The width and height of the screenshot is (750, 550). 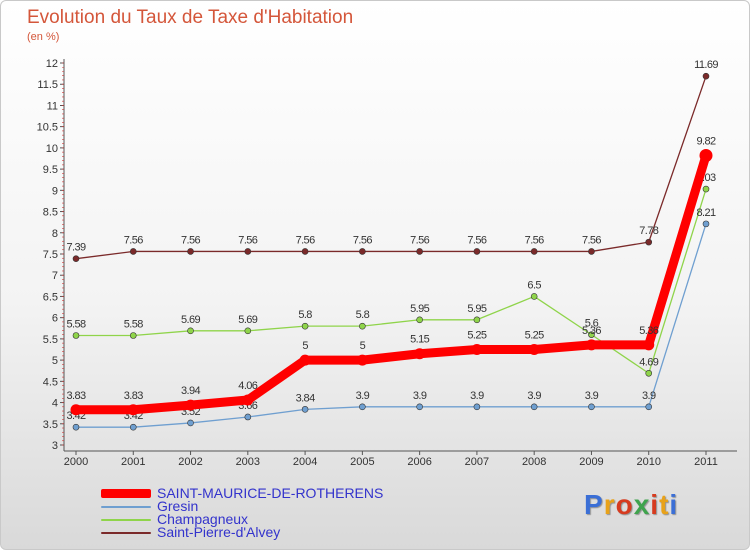 What do you see at coordinates (305, 398) in the screenshot?
I see `data-label: 3.84` at bounding box center [305, 398].